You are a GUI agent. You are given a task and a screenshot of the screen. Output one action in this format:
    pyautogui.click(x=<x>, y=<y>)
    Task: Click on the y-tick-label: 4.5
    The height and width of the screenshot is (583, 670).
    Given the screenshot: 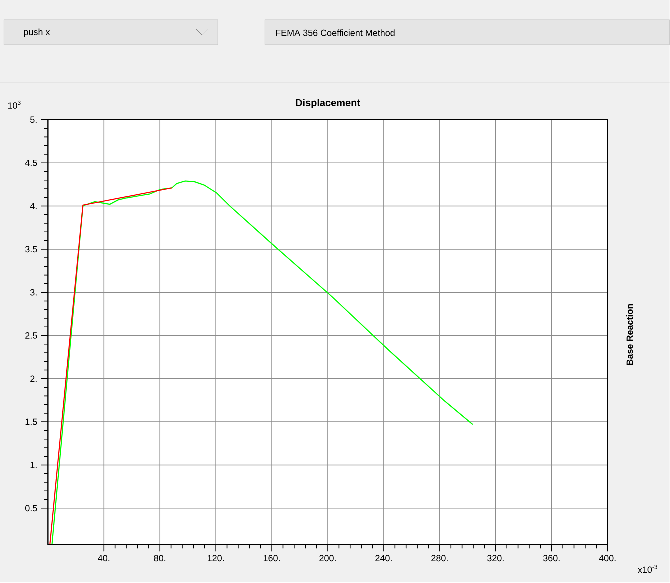 What is the action you would take?
    pyautogui.click(x=31, y=163)
    